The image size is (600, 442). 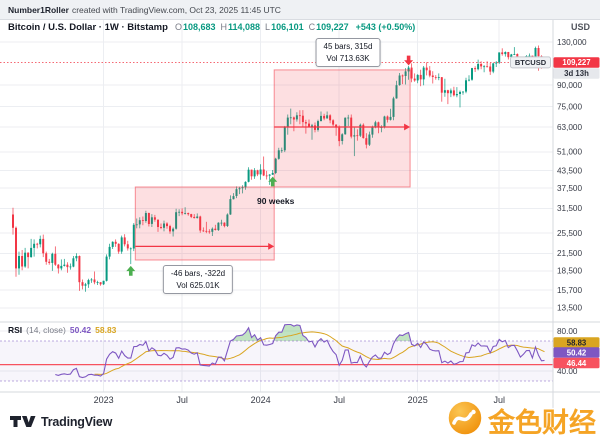 I want to click on marker-arrow-up, so click(x=273, y=181).